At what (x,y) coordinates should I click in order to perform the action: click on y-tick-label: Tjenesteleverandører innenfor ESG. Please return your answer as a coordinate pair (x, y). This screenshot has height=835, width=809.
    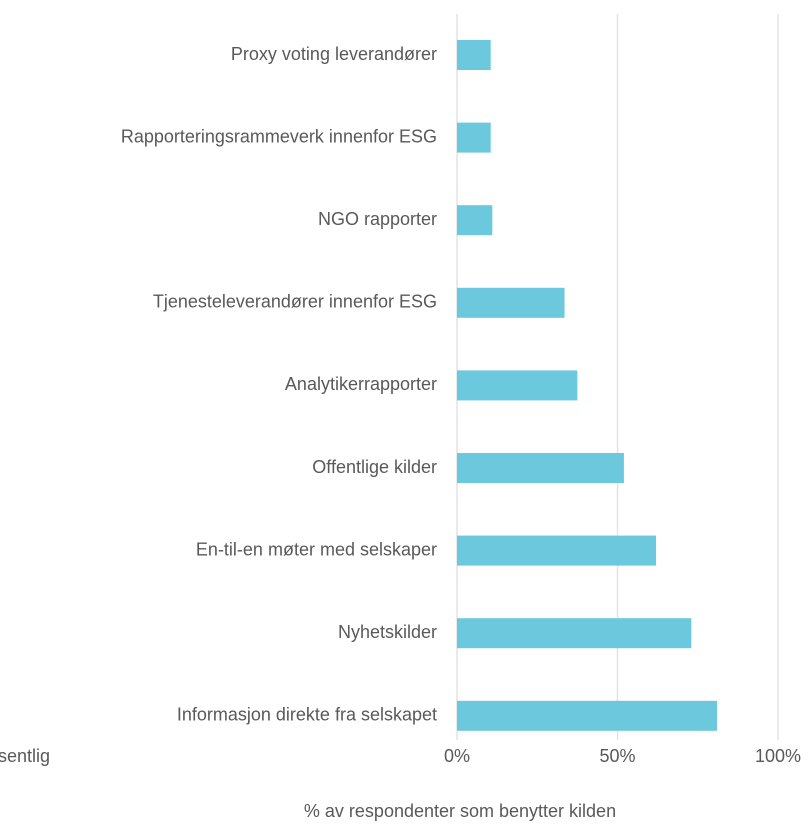
    Looking at the image, I should click on (295, 302).